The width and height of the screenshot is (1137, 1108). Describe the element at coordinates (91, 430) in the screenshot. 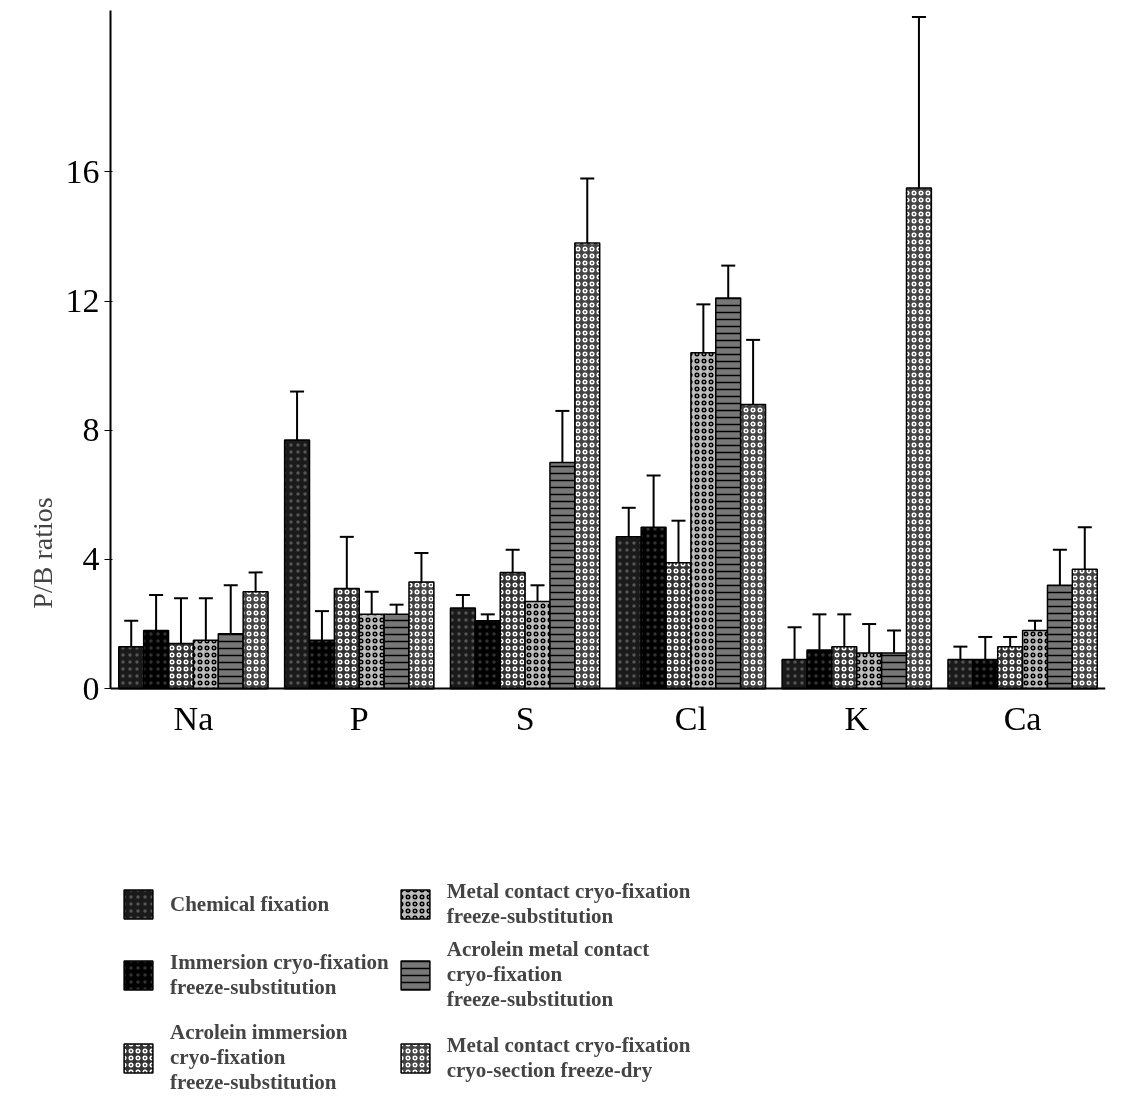

I see `y-tick-label: 8` at that location.